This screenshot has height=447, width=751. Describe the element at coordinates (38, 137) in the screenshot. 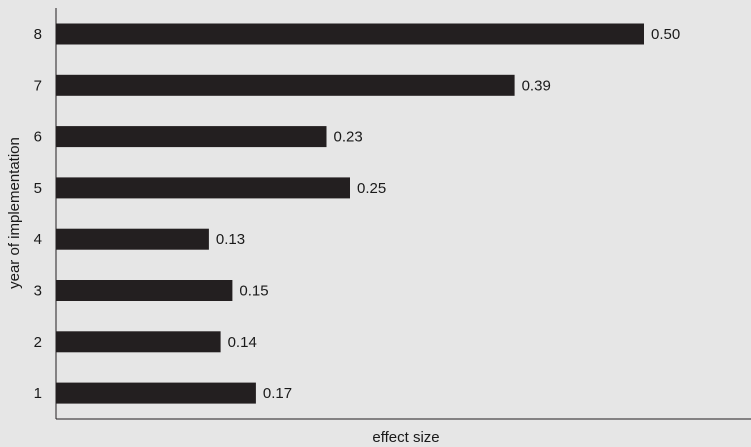

I see `category-label-6: 6` at that location.